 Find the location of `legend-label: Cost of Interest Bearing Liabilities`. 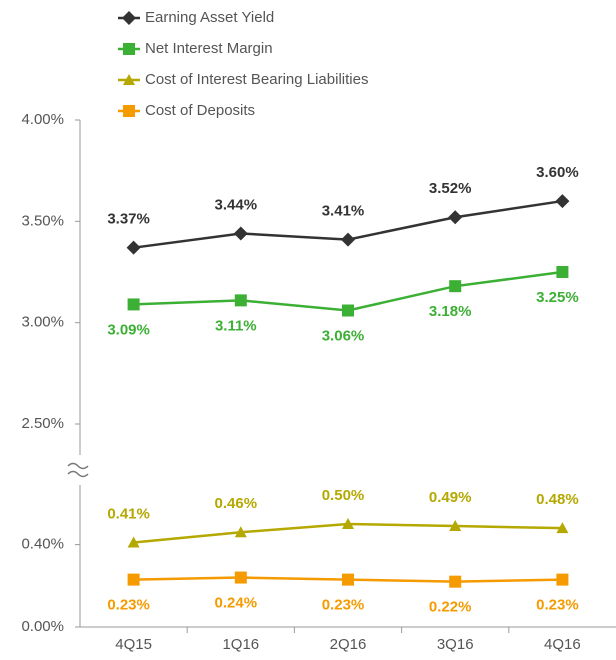

legend-label: Cost of Interest Bearing Liabilities is located at coordinates (256, 79).